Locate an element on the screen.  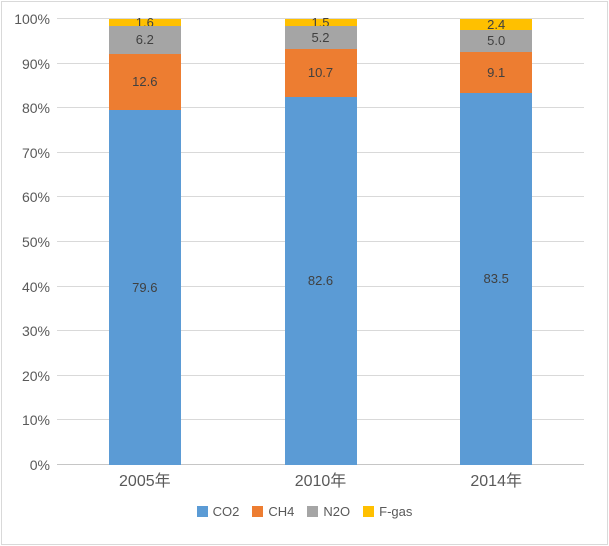
y-axis-tick-label: 100% is located at coordinates (32, 19).